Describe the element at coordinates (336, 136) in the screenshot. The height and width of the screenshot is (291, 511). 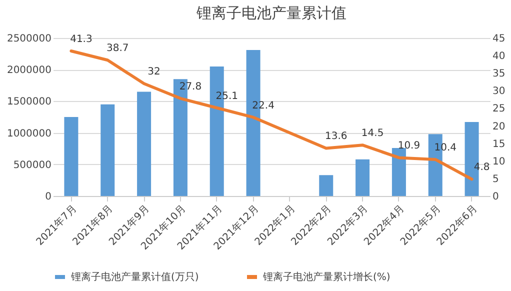
I see `data-label: 13.6` at that location.